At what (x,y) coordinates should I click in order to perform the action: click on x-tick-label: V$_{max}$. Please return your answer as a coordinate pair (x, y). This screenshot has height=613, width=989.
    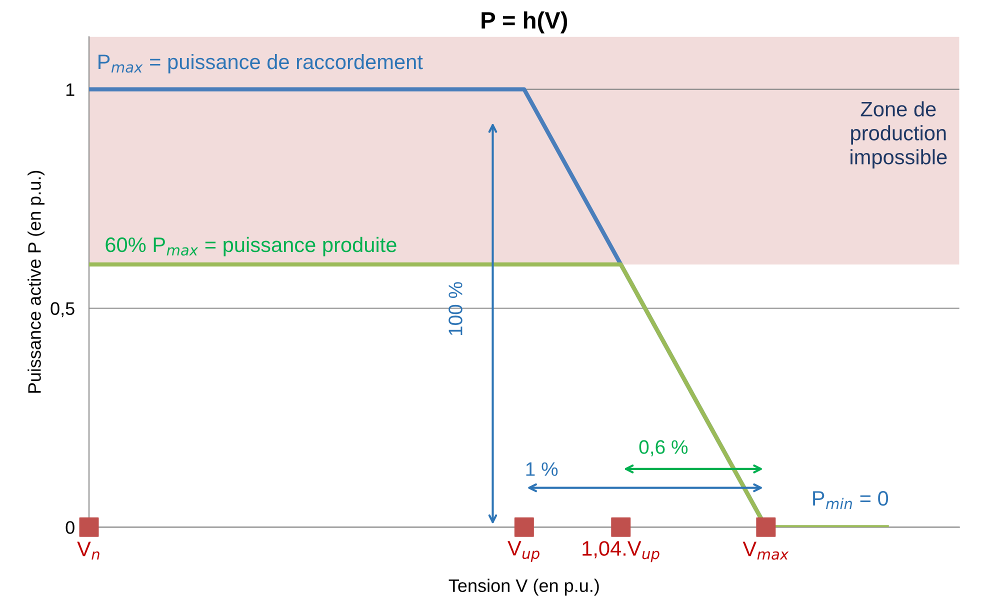
    Looking at the image, I should click on (765, 551).